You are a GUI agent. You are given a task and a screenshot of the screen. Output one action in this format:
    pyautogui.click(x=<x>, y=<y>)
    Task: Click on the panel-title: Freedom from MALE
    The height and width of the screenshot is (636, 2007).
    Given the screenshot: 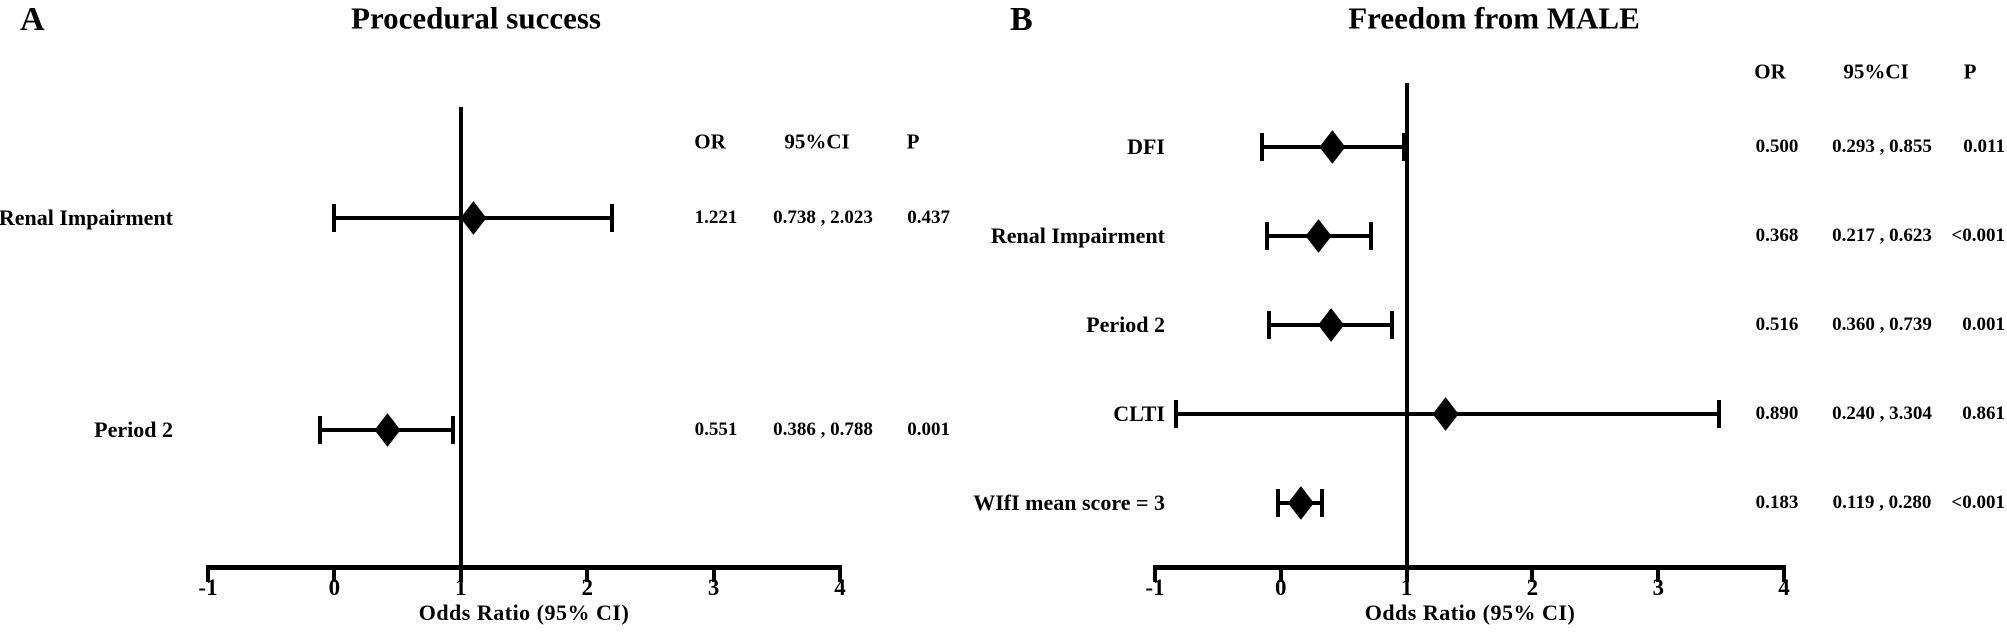 What is the action you would take?
    pyautogui.click(x=1494, y=18)
    